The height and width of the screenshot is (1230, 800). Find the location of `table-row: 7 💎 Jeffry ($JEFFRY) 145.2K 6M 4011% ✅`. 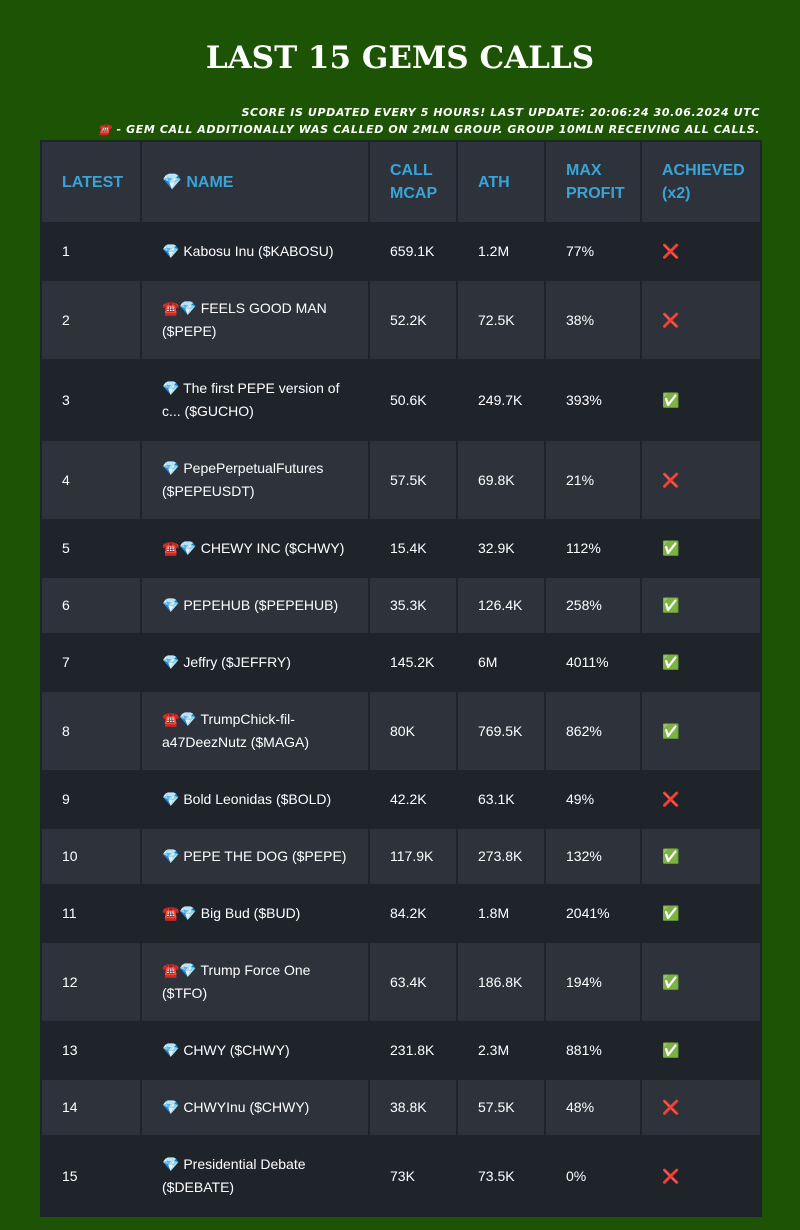

table-row: 7 💎 Jeffry ($JEFFRY) 145.2K 6M 4011% ✅ is located at coordinates (401, 662).